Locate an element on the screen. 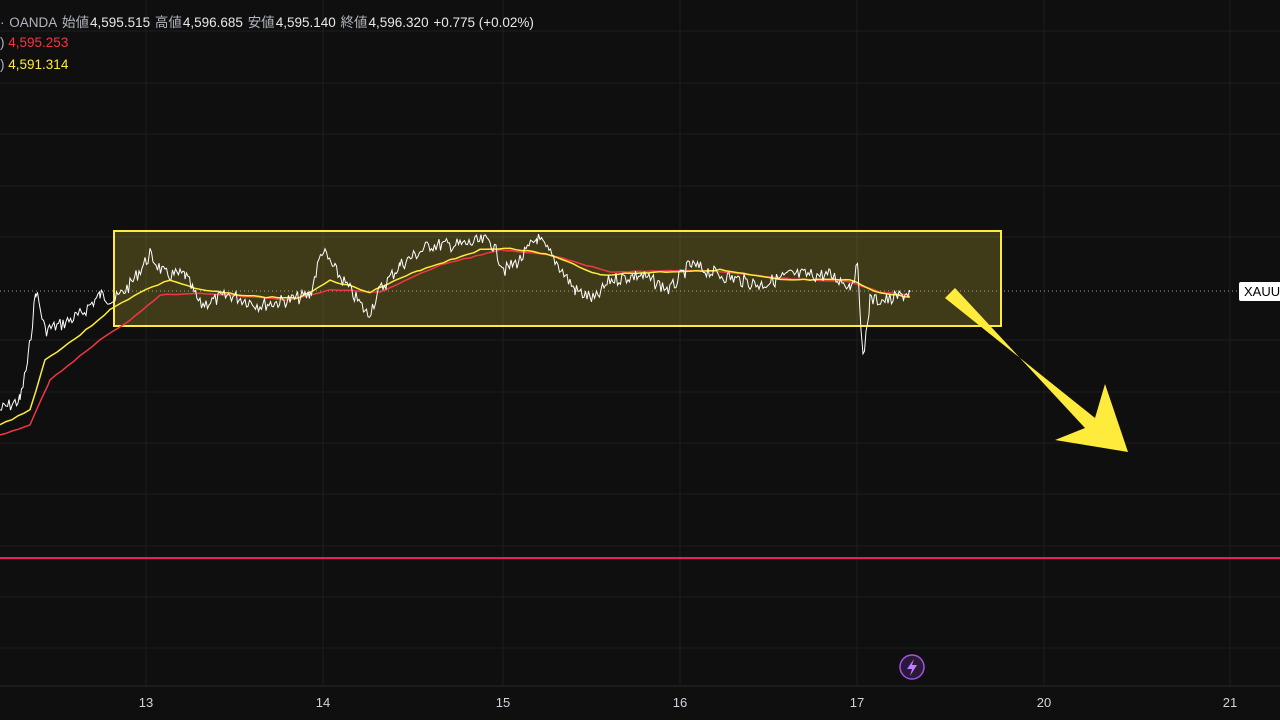 The image size is (1280, 720). low-label: 安値 is located at coordinates (261, 22).